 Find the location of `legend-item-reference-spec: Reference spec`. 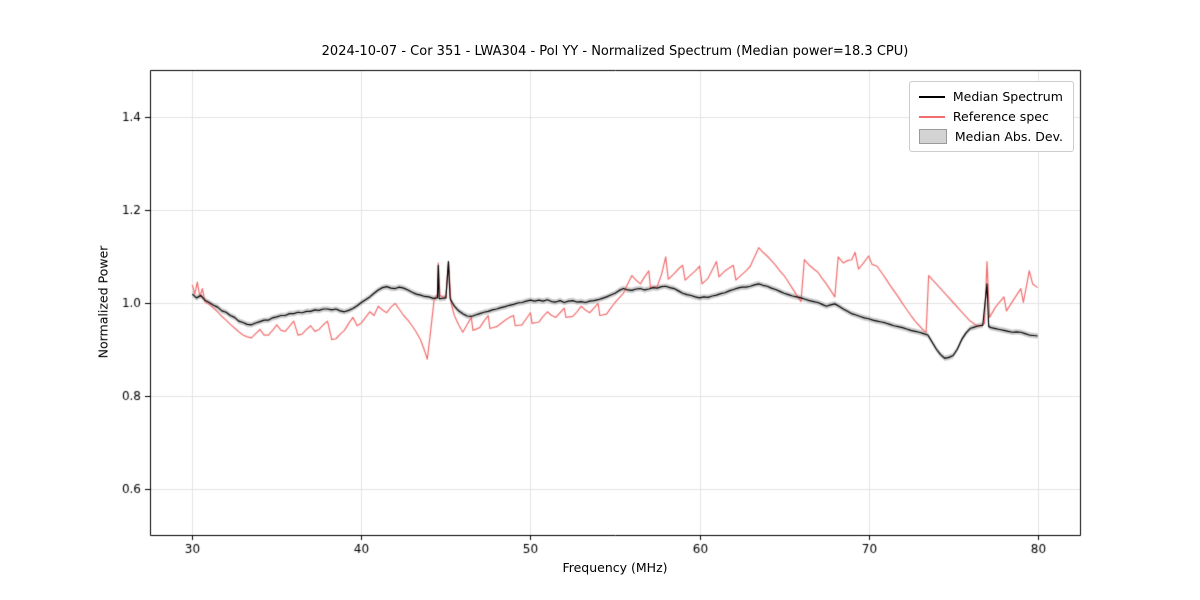

legend-item-reference-spec: Reference spec is located at coordinates (990, 116).